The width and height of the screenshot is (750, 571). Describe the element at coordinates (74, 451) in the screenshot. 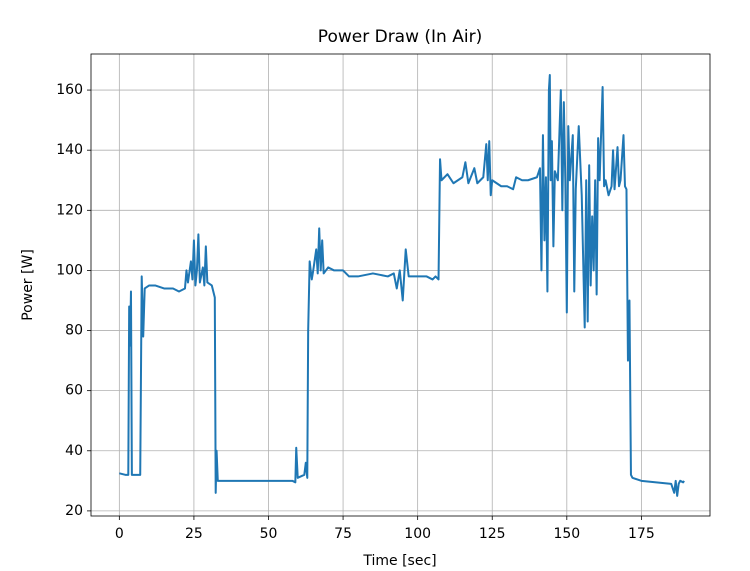

I see `y-tick-label: 40` at that location.